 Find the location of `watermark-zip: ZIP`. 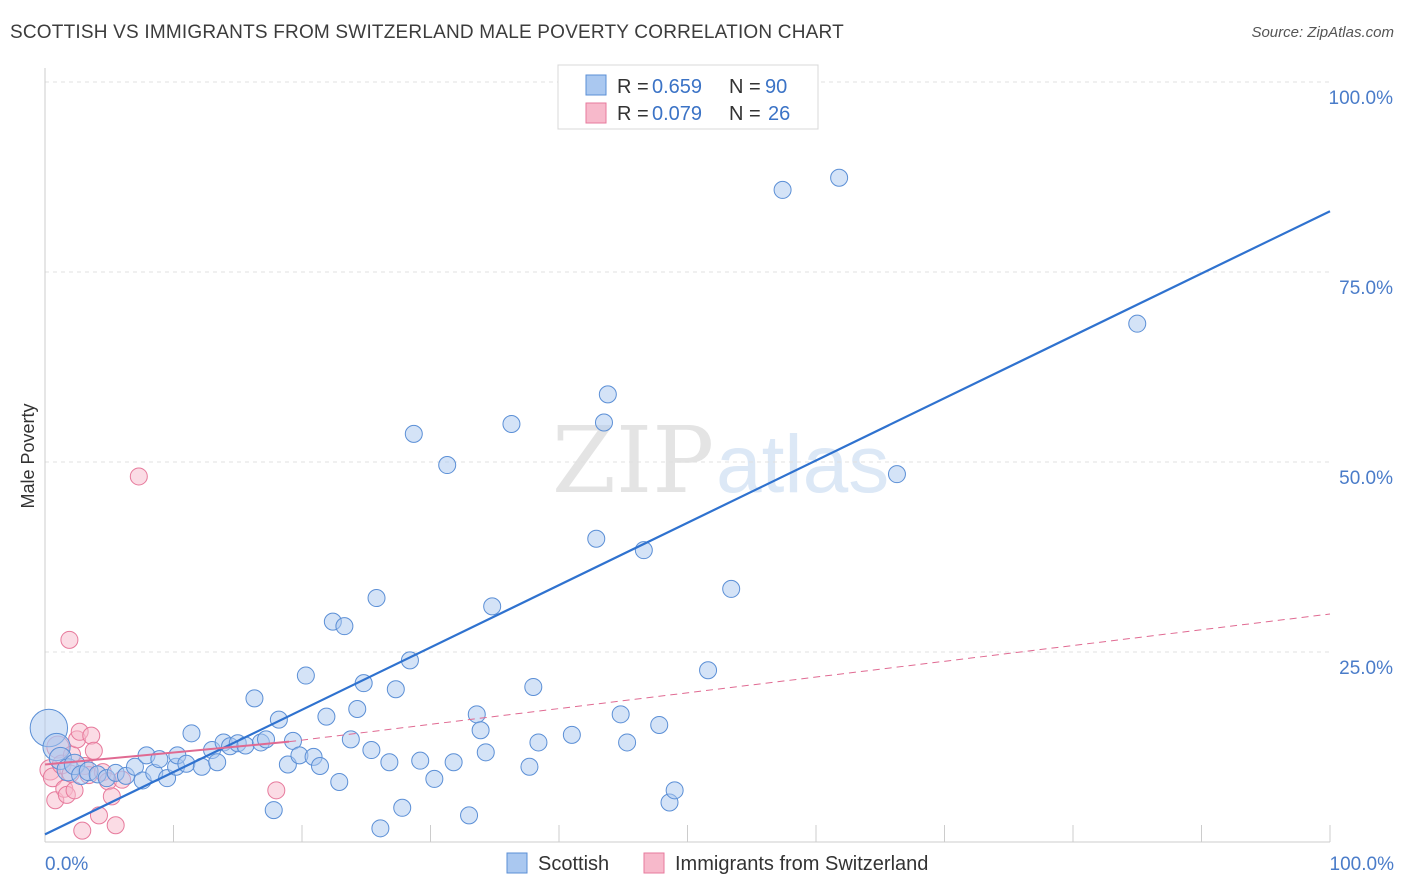

watermark-zip: ZIP is located at coordinates (633, 460).